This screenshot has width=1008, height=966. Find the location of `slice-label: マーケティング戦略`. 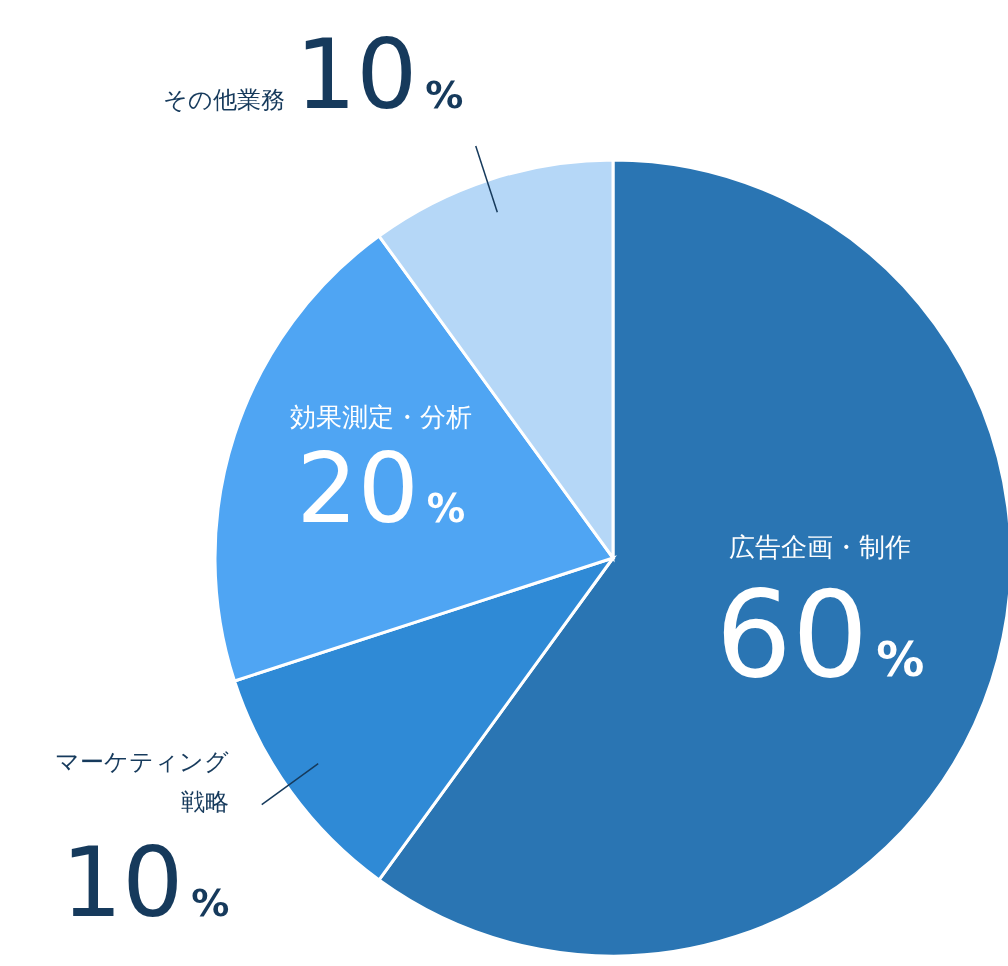

slice-label: マーケティング戦略 is located at coordinates (142, 782).